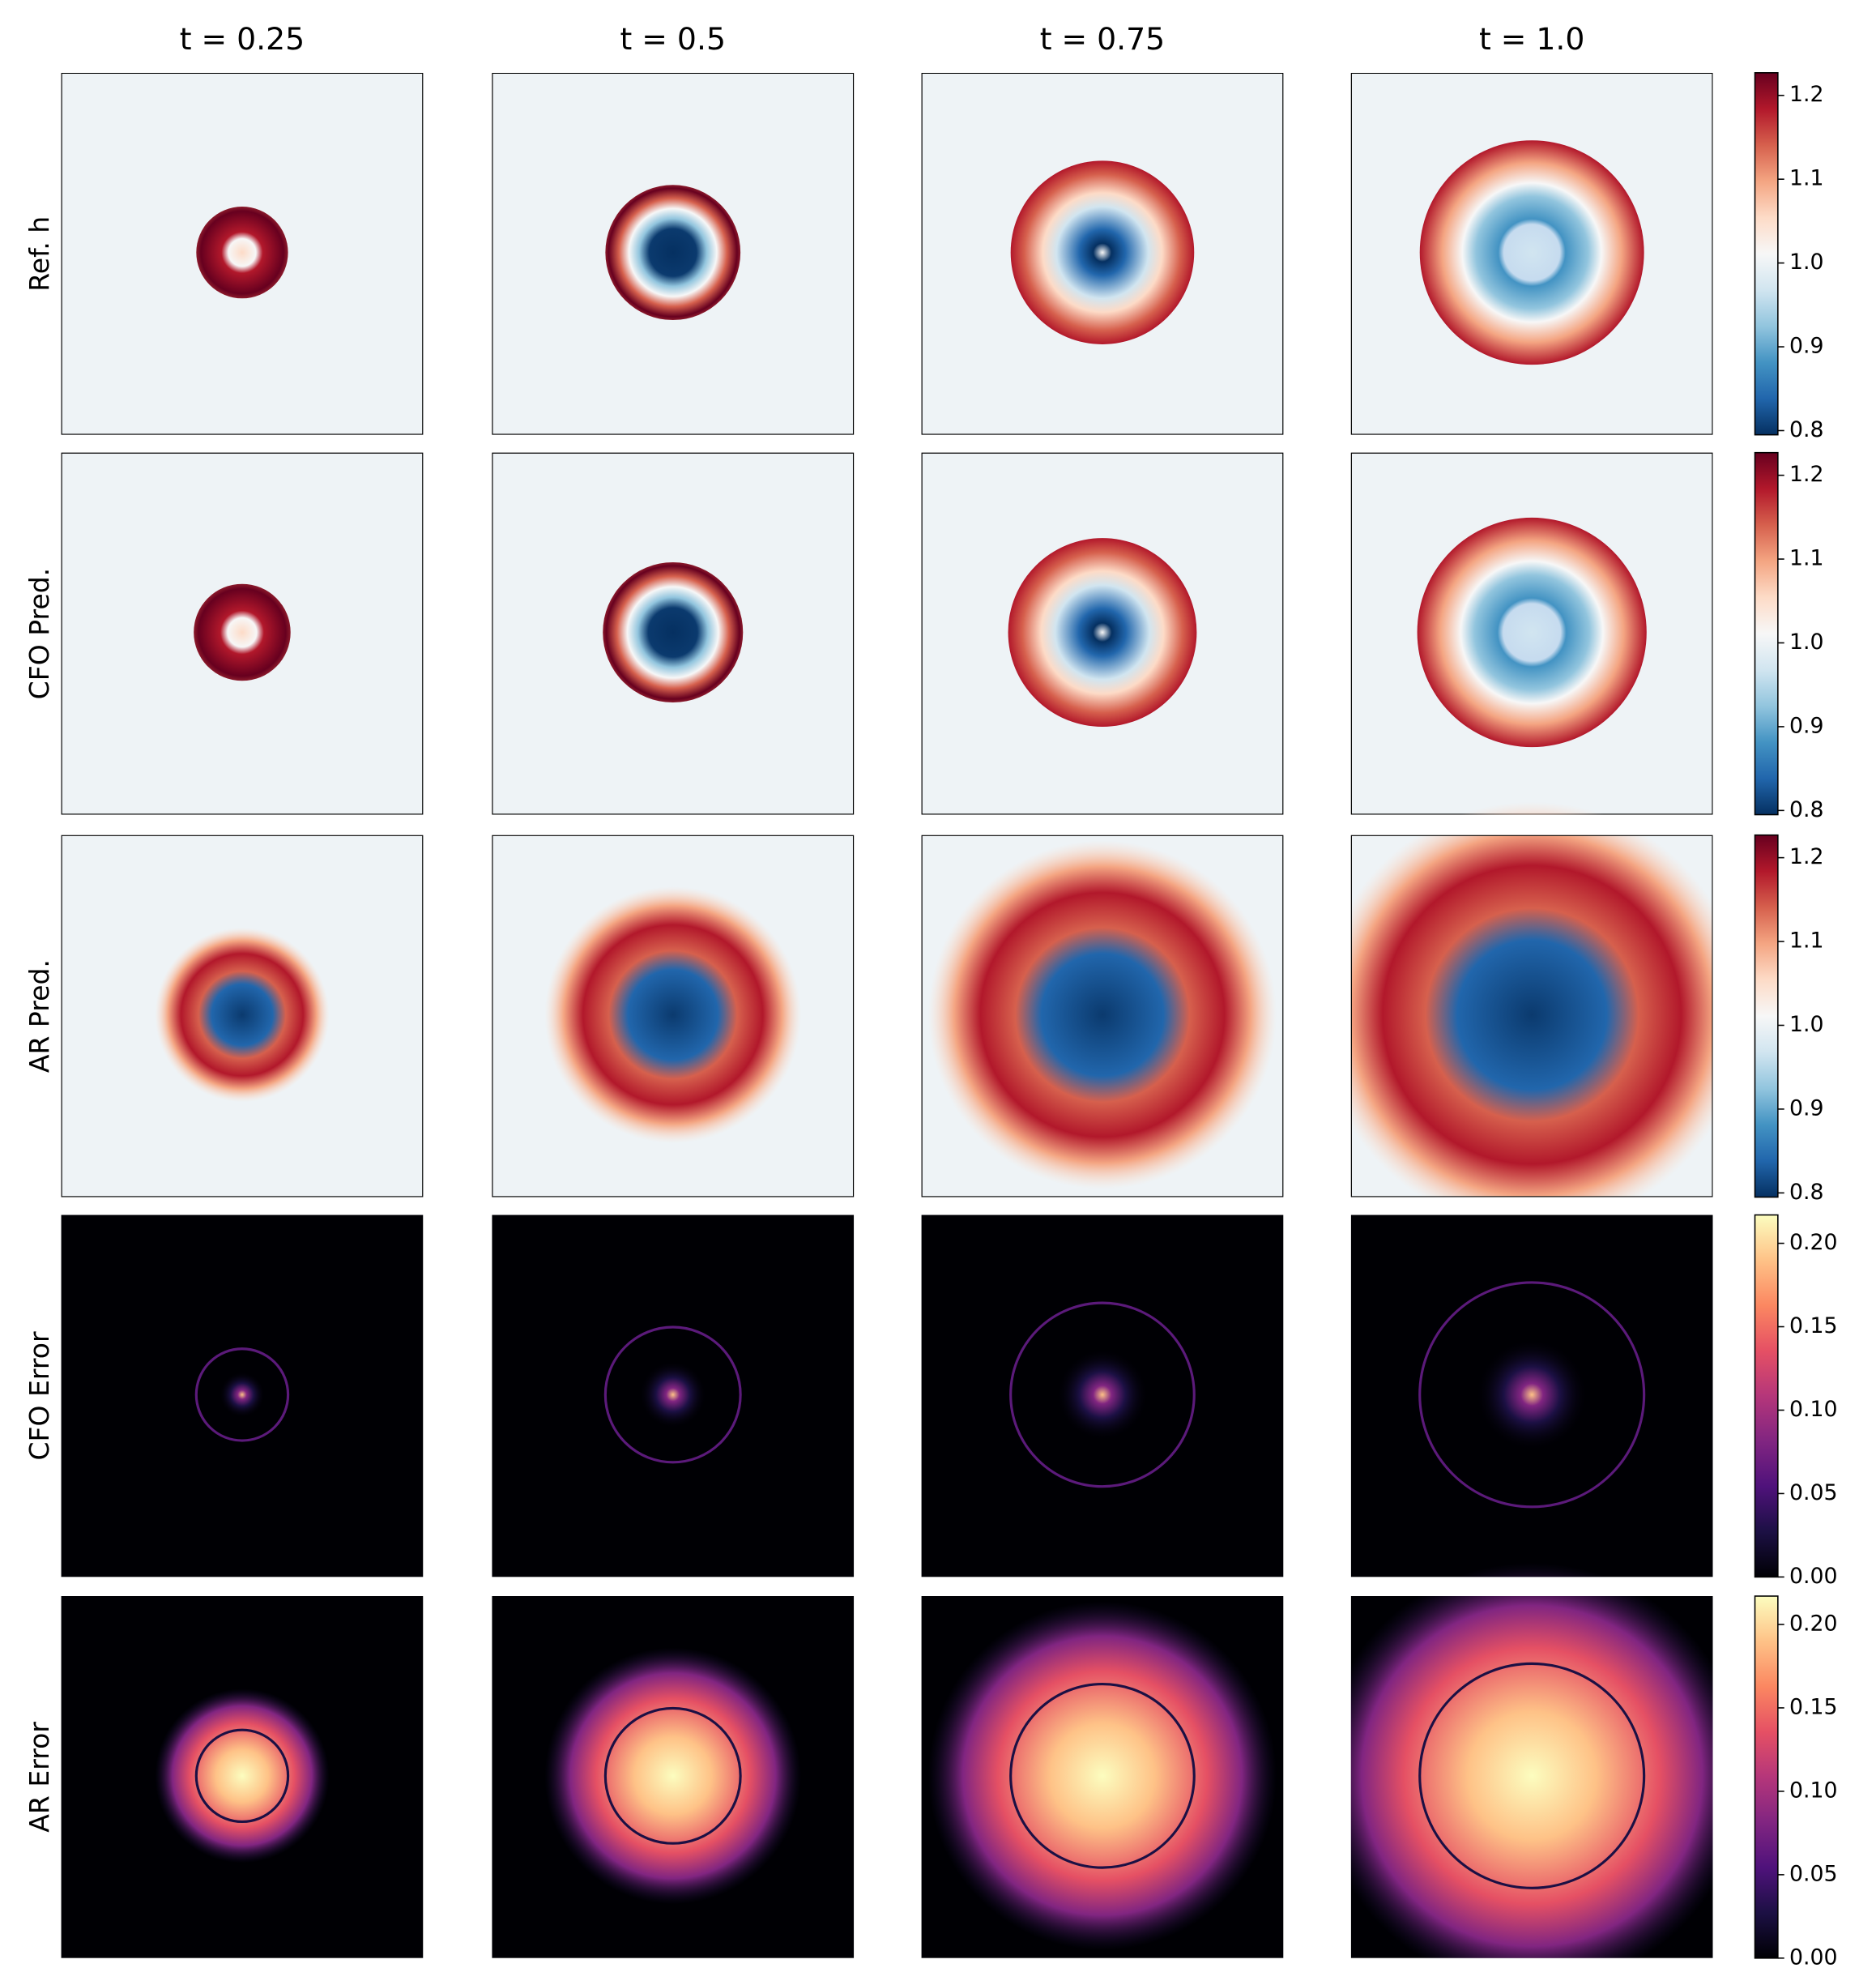 The height and width of the screenshot is (1985, 1876). What do you see at coordinates (39, 1395) in the screenshot?
I see `row-label: CFO Error` at bounding box center [39, 1395].